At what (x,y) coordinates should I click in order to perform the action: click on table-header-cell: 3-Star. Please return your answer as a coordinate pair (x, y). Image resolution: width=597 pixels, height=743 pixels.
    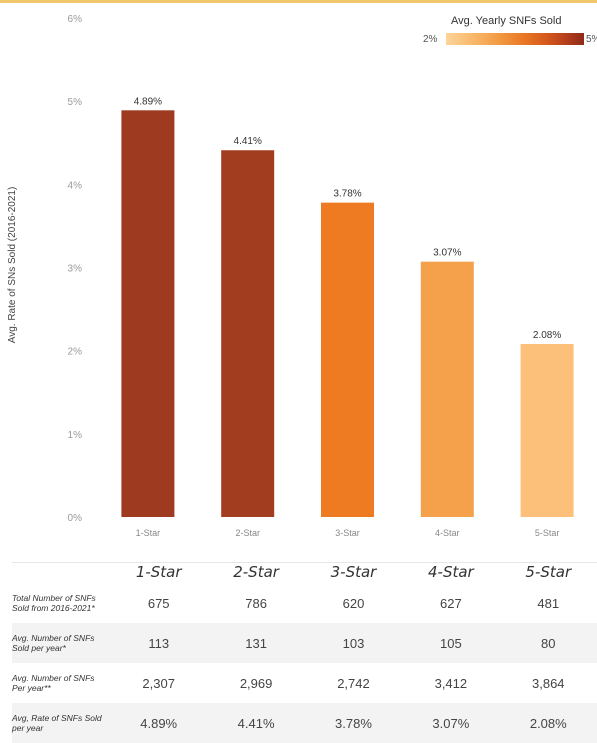
    Looking at the image, I should click on (353, 572).